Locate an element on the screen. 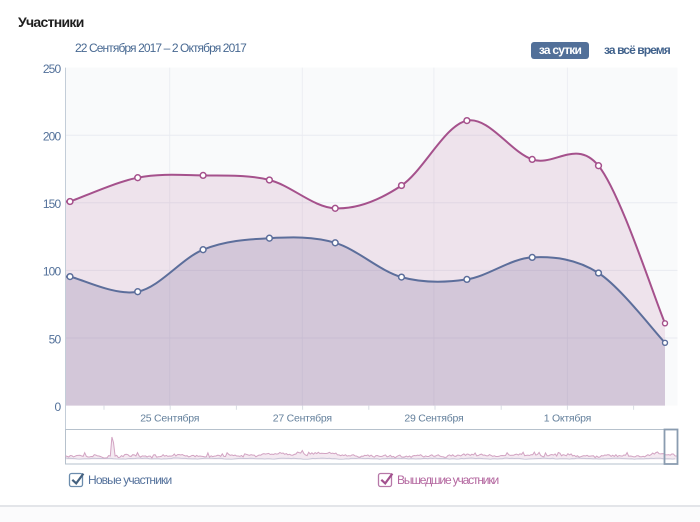  svg-text: Вышедшие участники is located at coordinates (447, 480).